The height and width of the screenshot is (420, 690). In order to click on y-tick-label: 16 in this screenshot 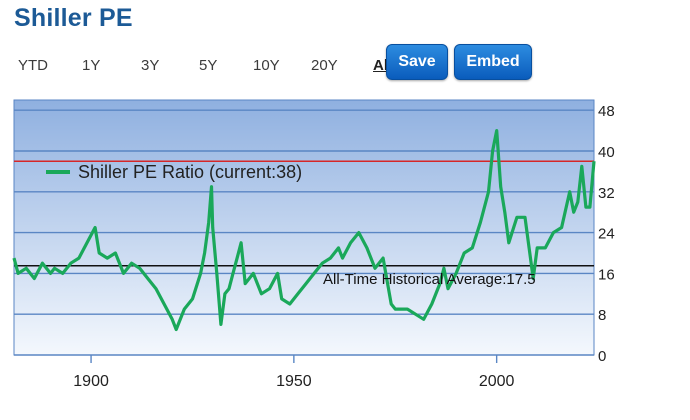, I will do `click(606, 274)`.